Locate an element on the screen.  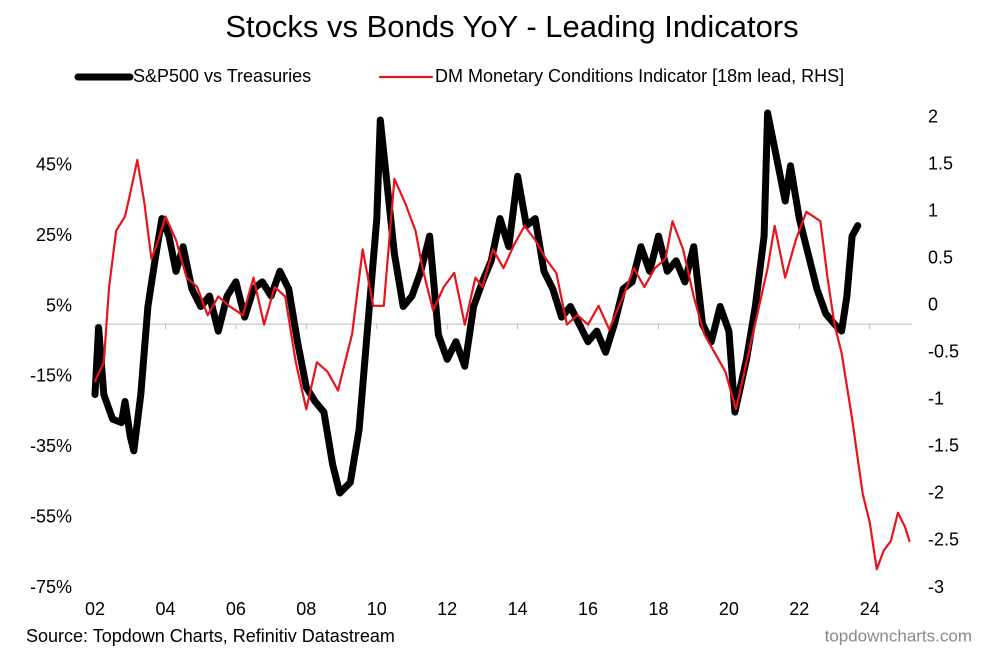
x-tick-label: 20 is located at coordinates (729, 609).